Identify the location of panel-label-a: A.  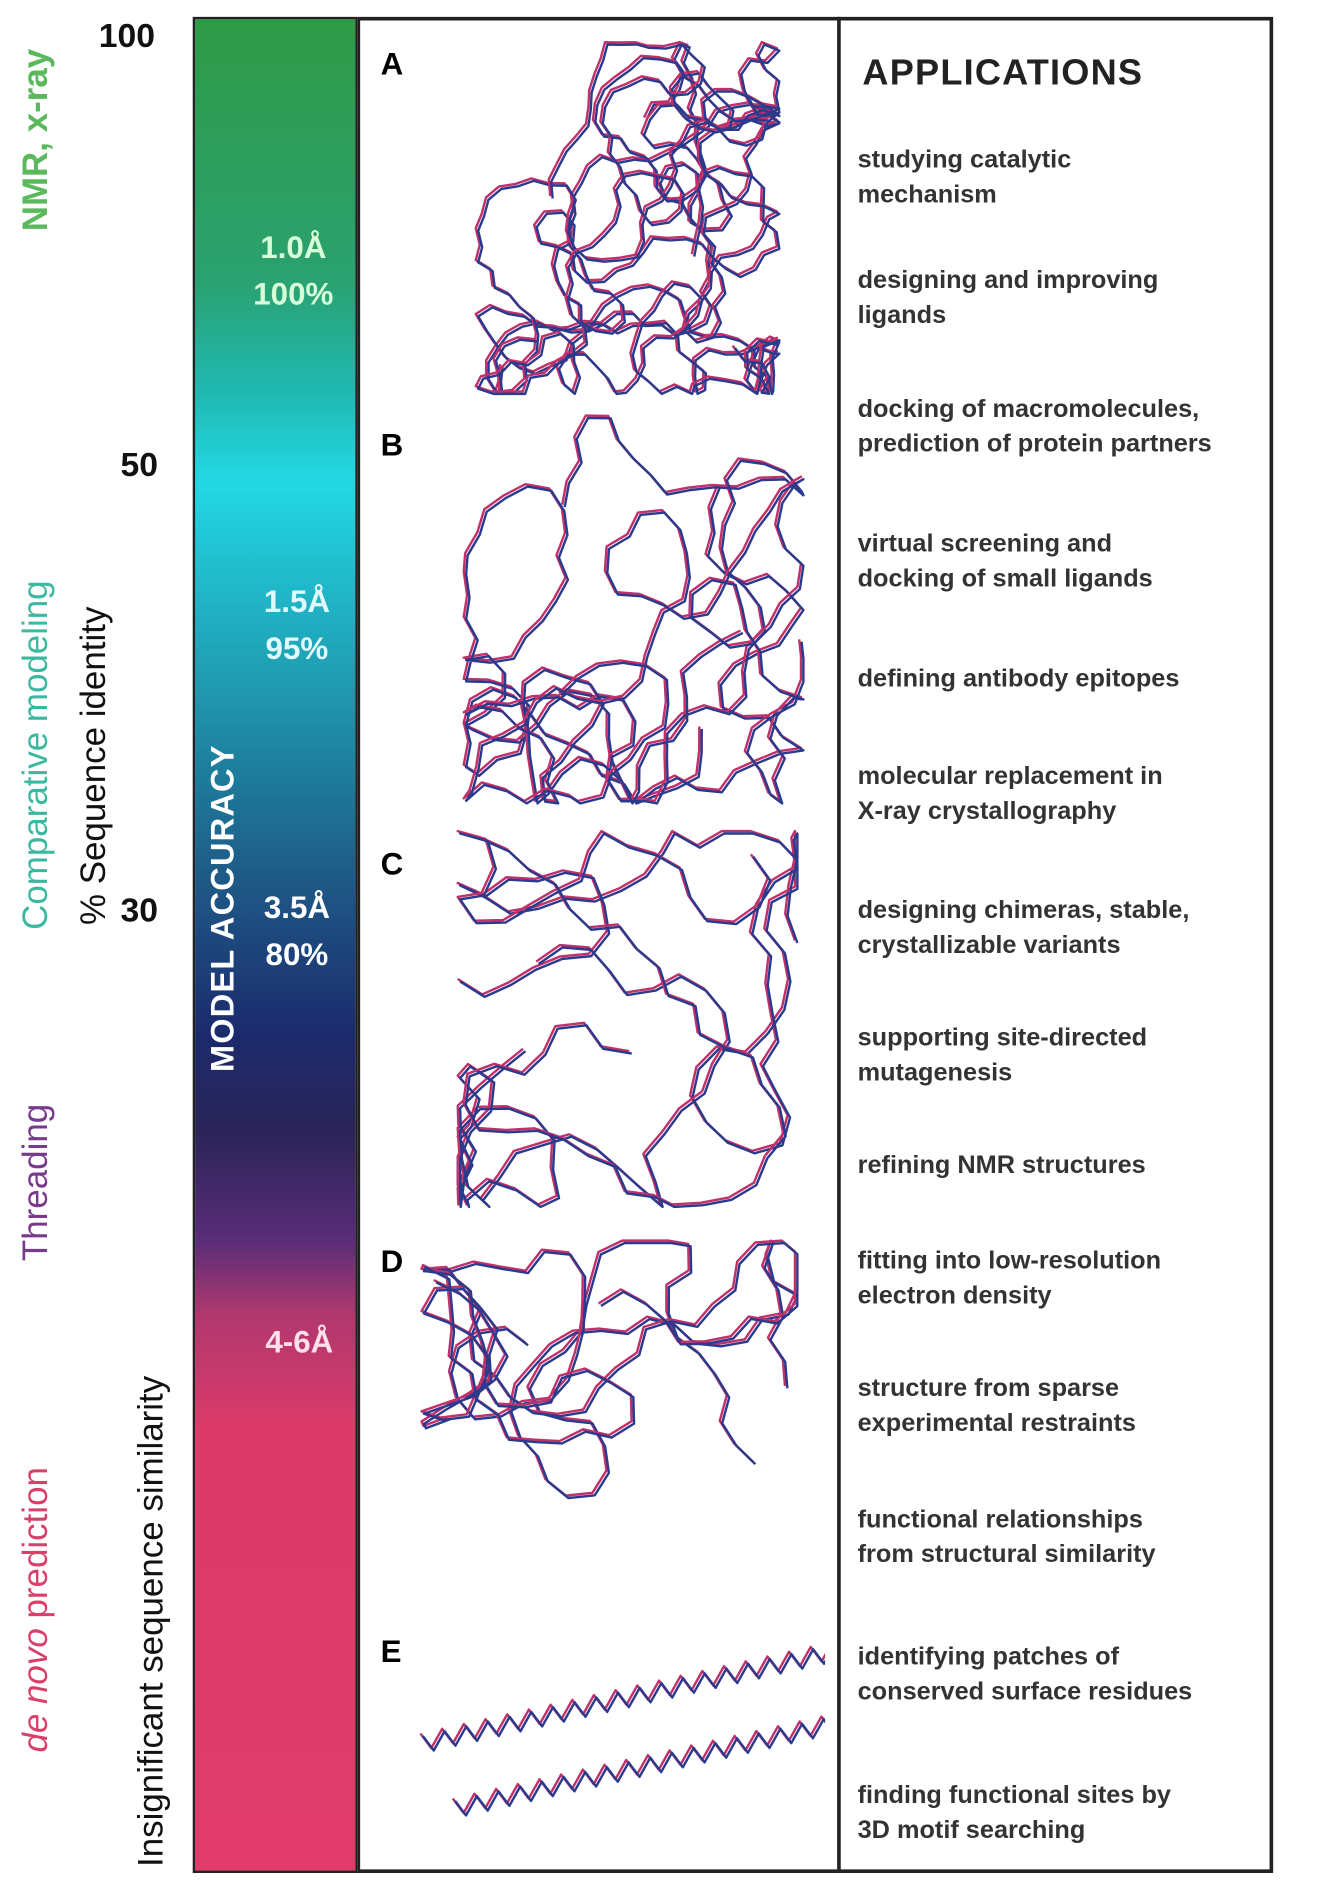
(392, 63).